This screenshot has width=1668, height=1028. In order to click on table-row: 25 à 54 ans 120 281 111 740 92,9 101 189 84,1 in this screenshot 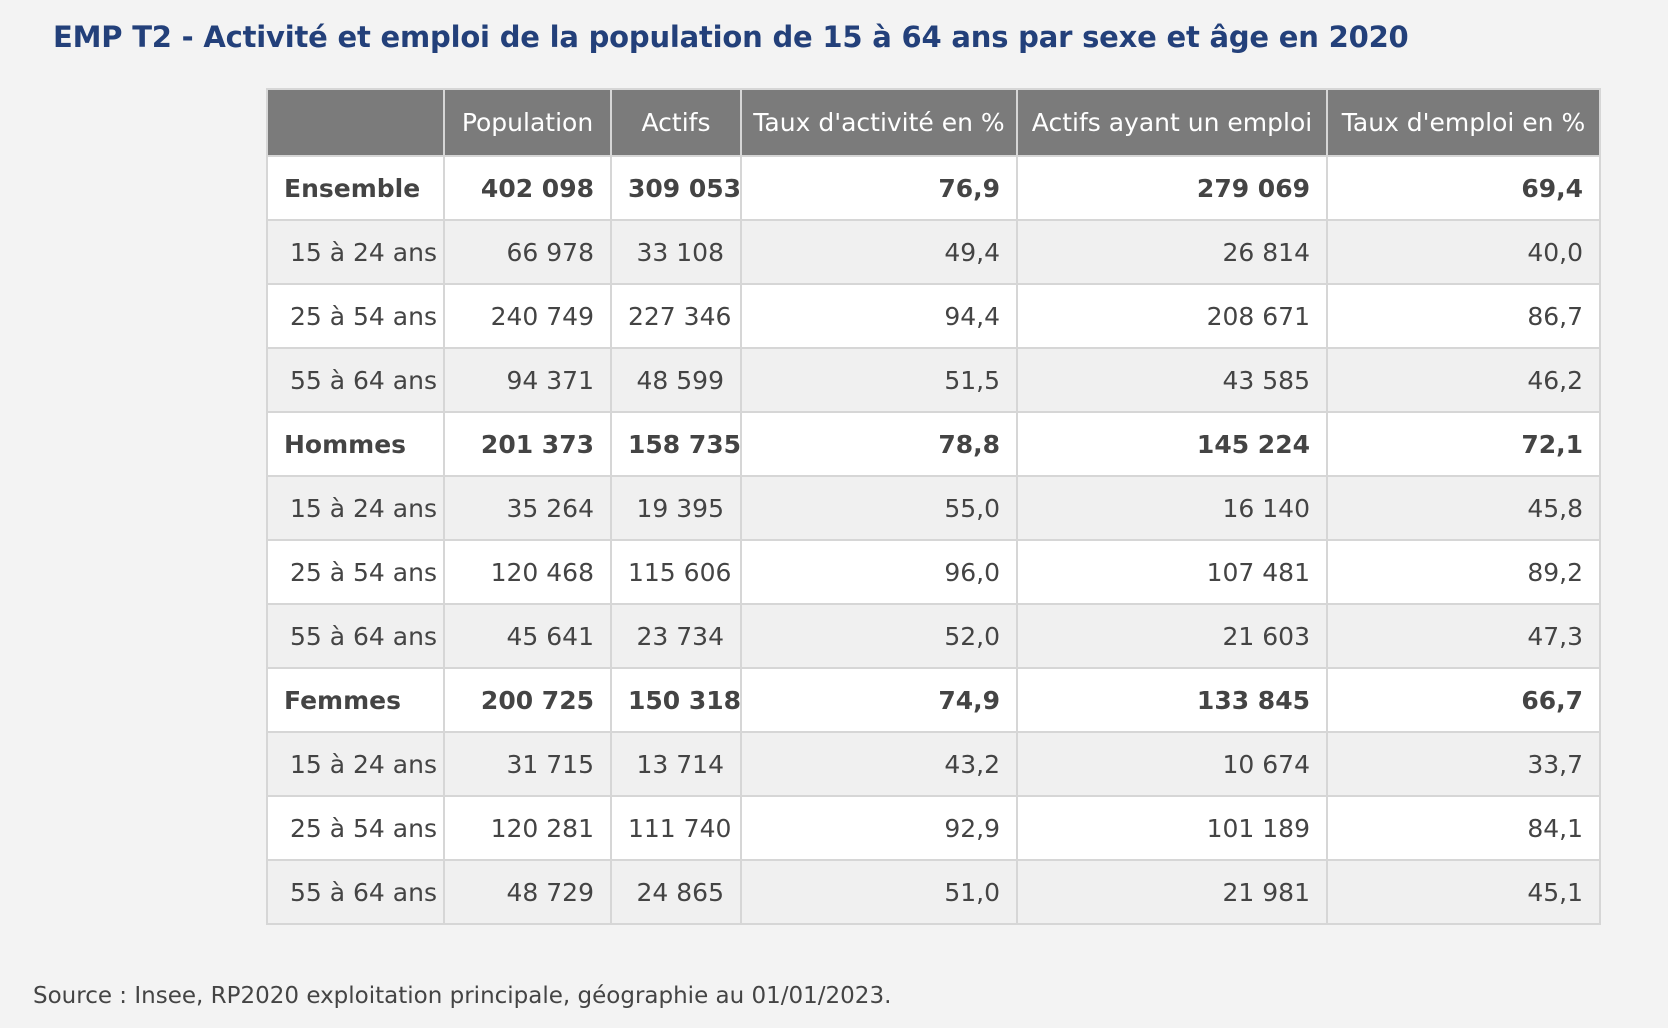, I will do `click(933, 828)`.